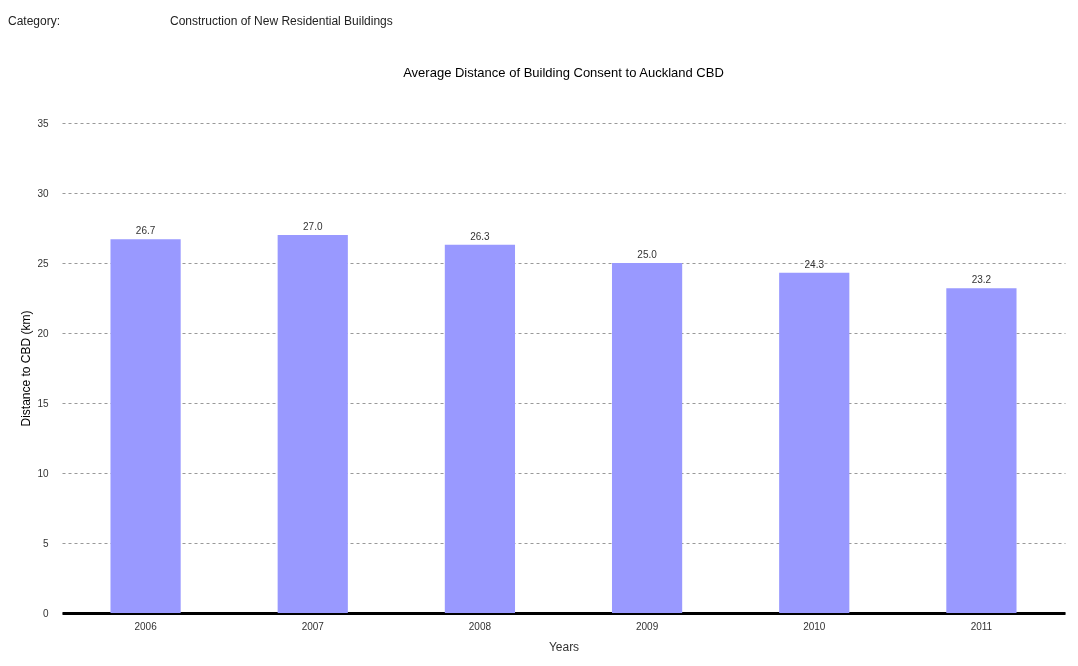  What do you see at coordinates (26, 368) in the screenshot?
I see `y-axis-title: Distance to CBD (km)` at bounding box center [26, 368].